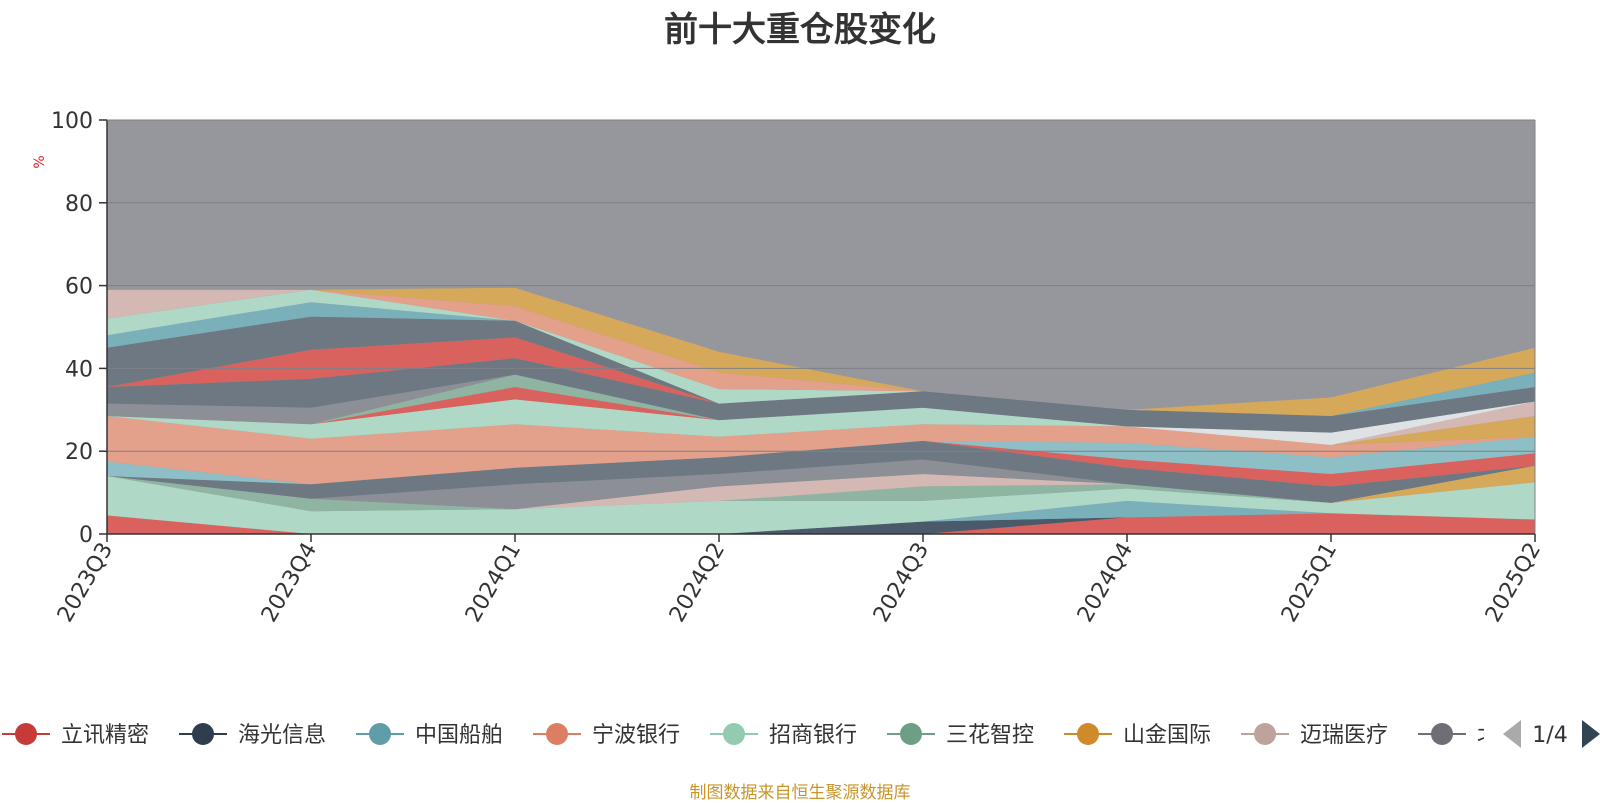 The image size is (1600, 803). Describe the element at coordinates (282, 735) in the screenshot. I see `legend-label: 海光信息` at that location.